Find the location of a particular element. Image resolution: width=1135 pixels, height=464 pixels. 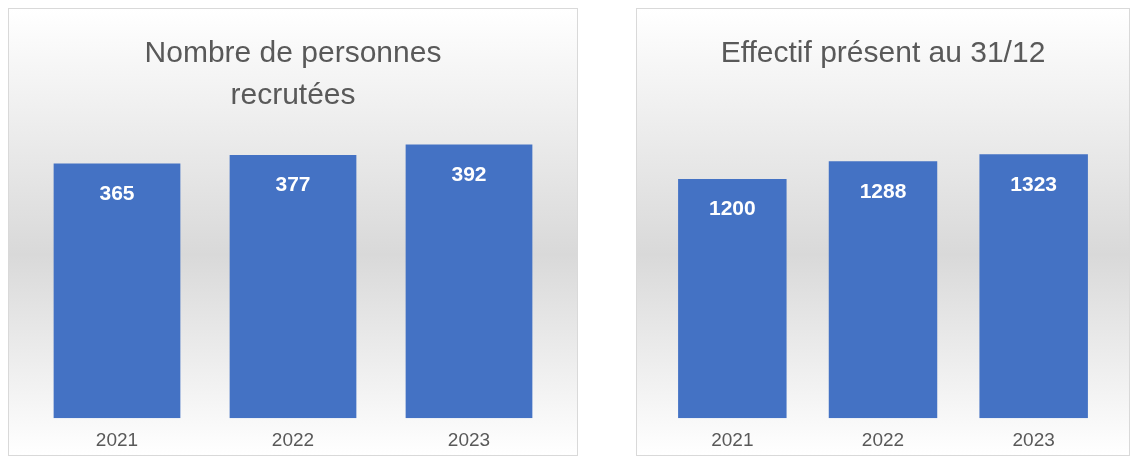

chart-title: Effectif présent au 31/12 is located at coordinates (883, 52).